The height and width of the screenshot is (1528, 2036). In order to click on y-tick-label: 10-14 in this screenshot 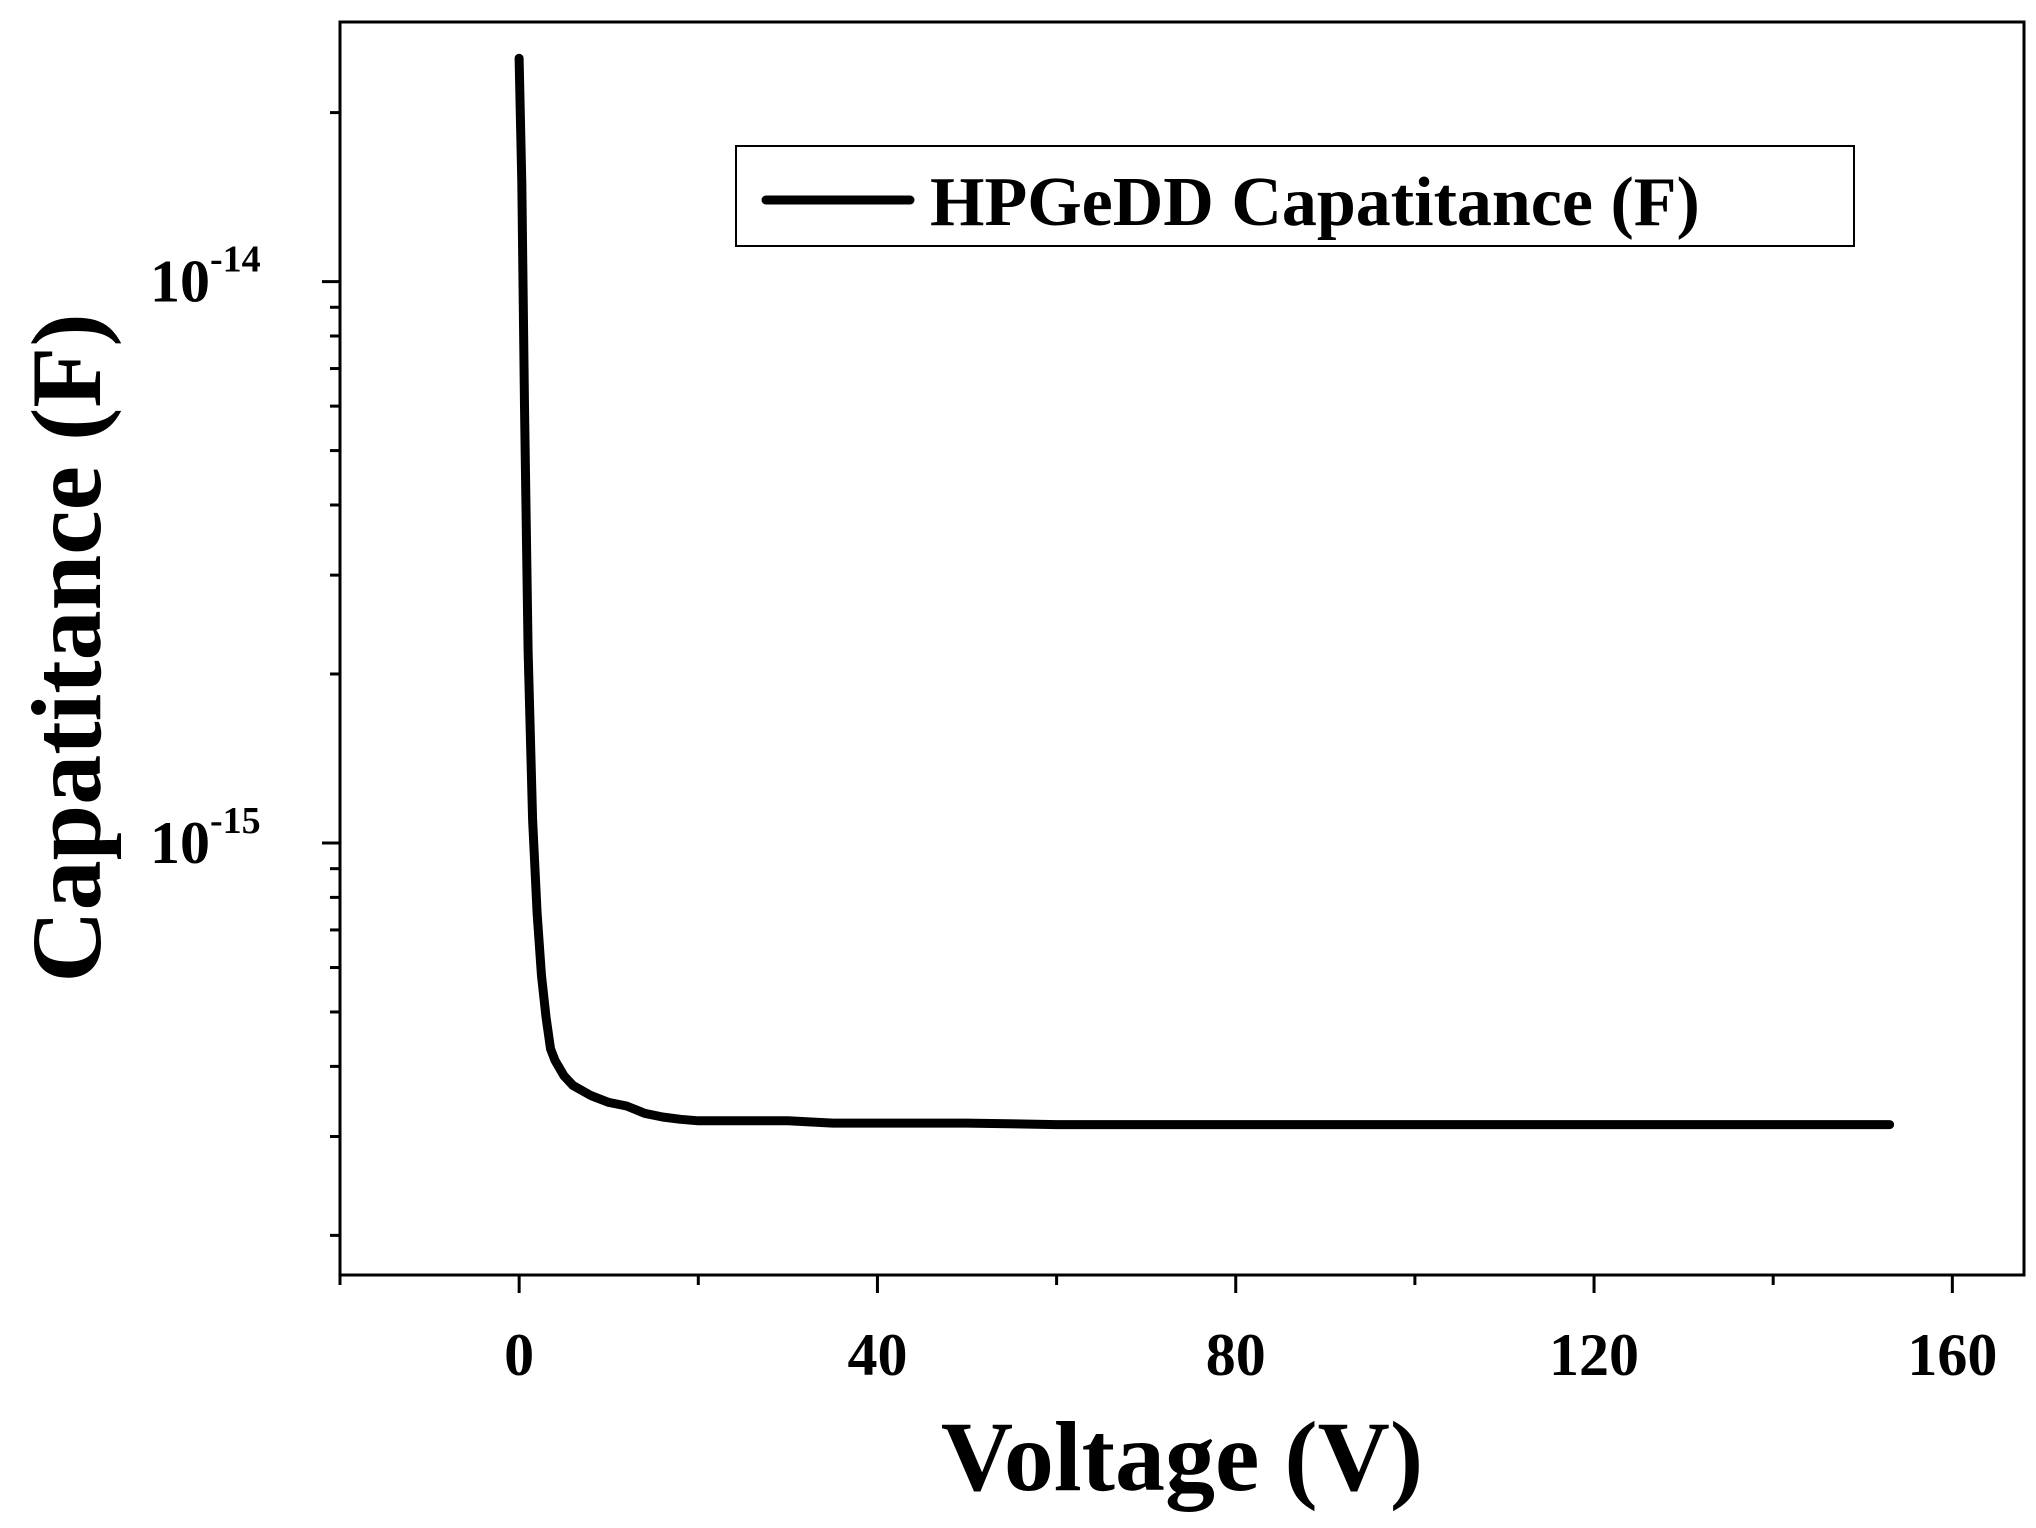, I will do `click(205, 277)`.